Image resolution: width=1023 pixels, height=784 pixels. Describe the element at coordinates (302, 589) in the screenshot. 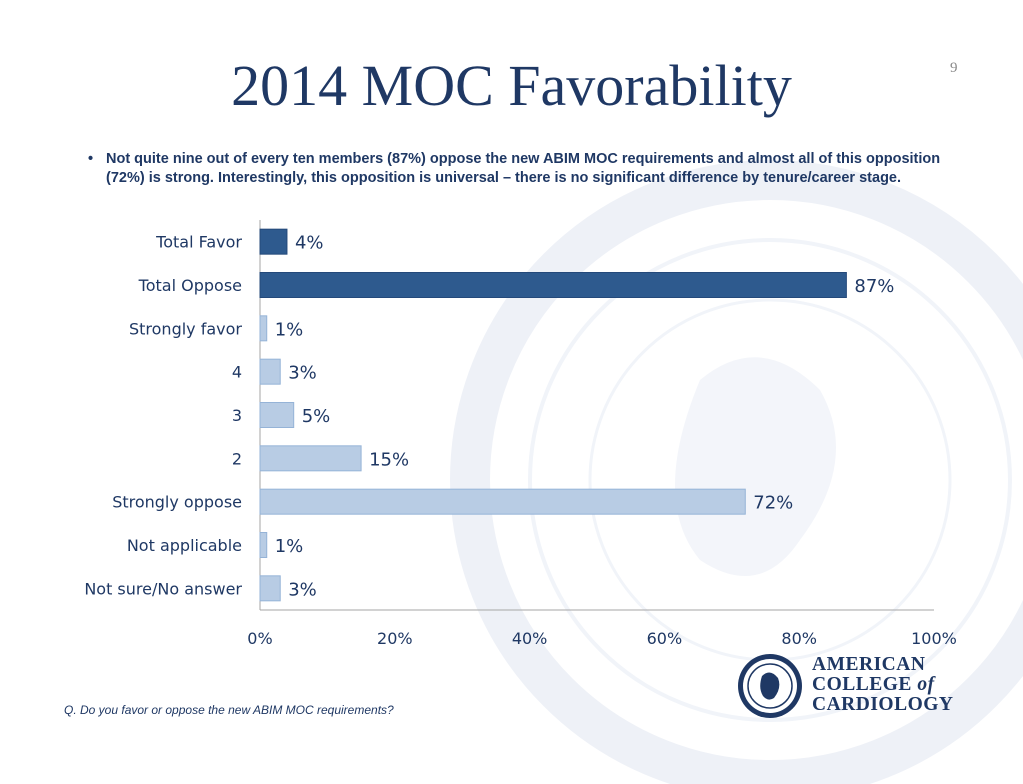

I see `data-label-8: 3%` at that location.